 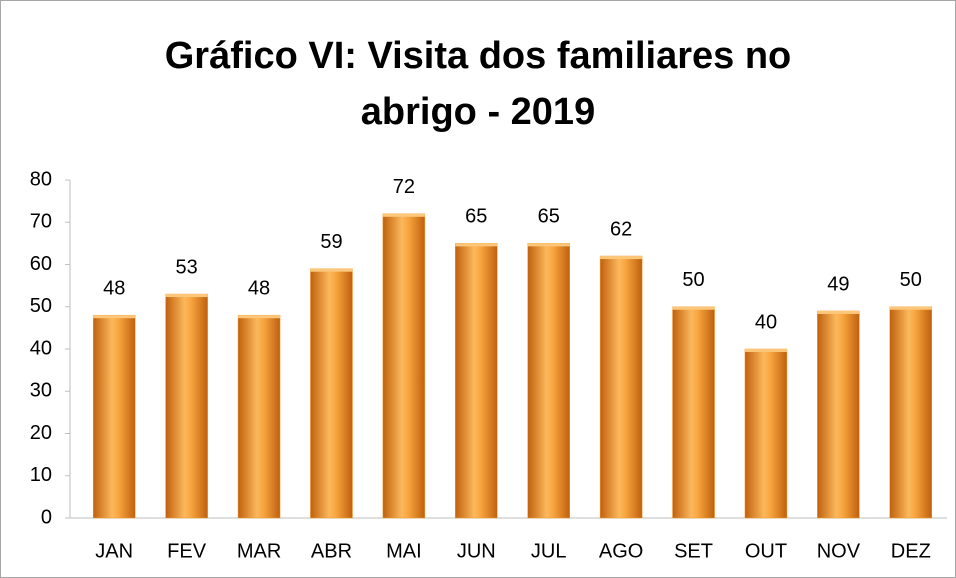 What do you see at coordinates (41, 348) in the screenshot?
I see `y-tick-label: 40` at bounding box center [41, 348].